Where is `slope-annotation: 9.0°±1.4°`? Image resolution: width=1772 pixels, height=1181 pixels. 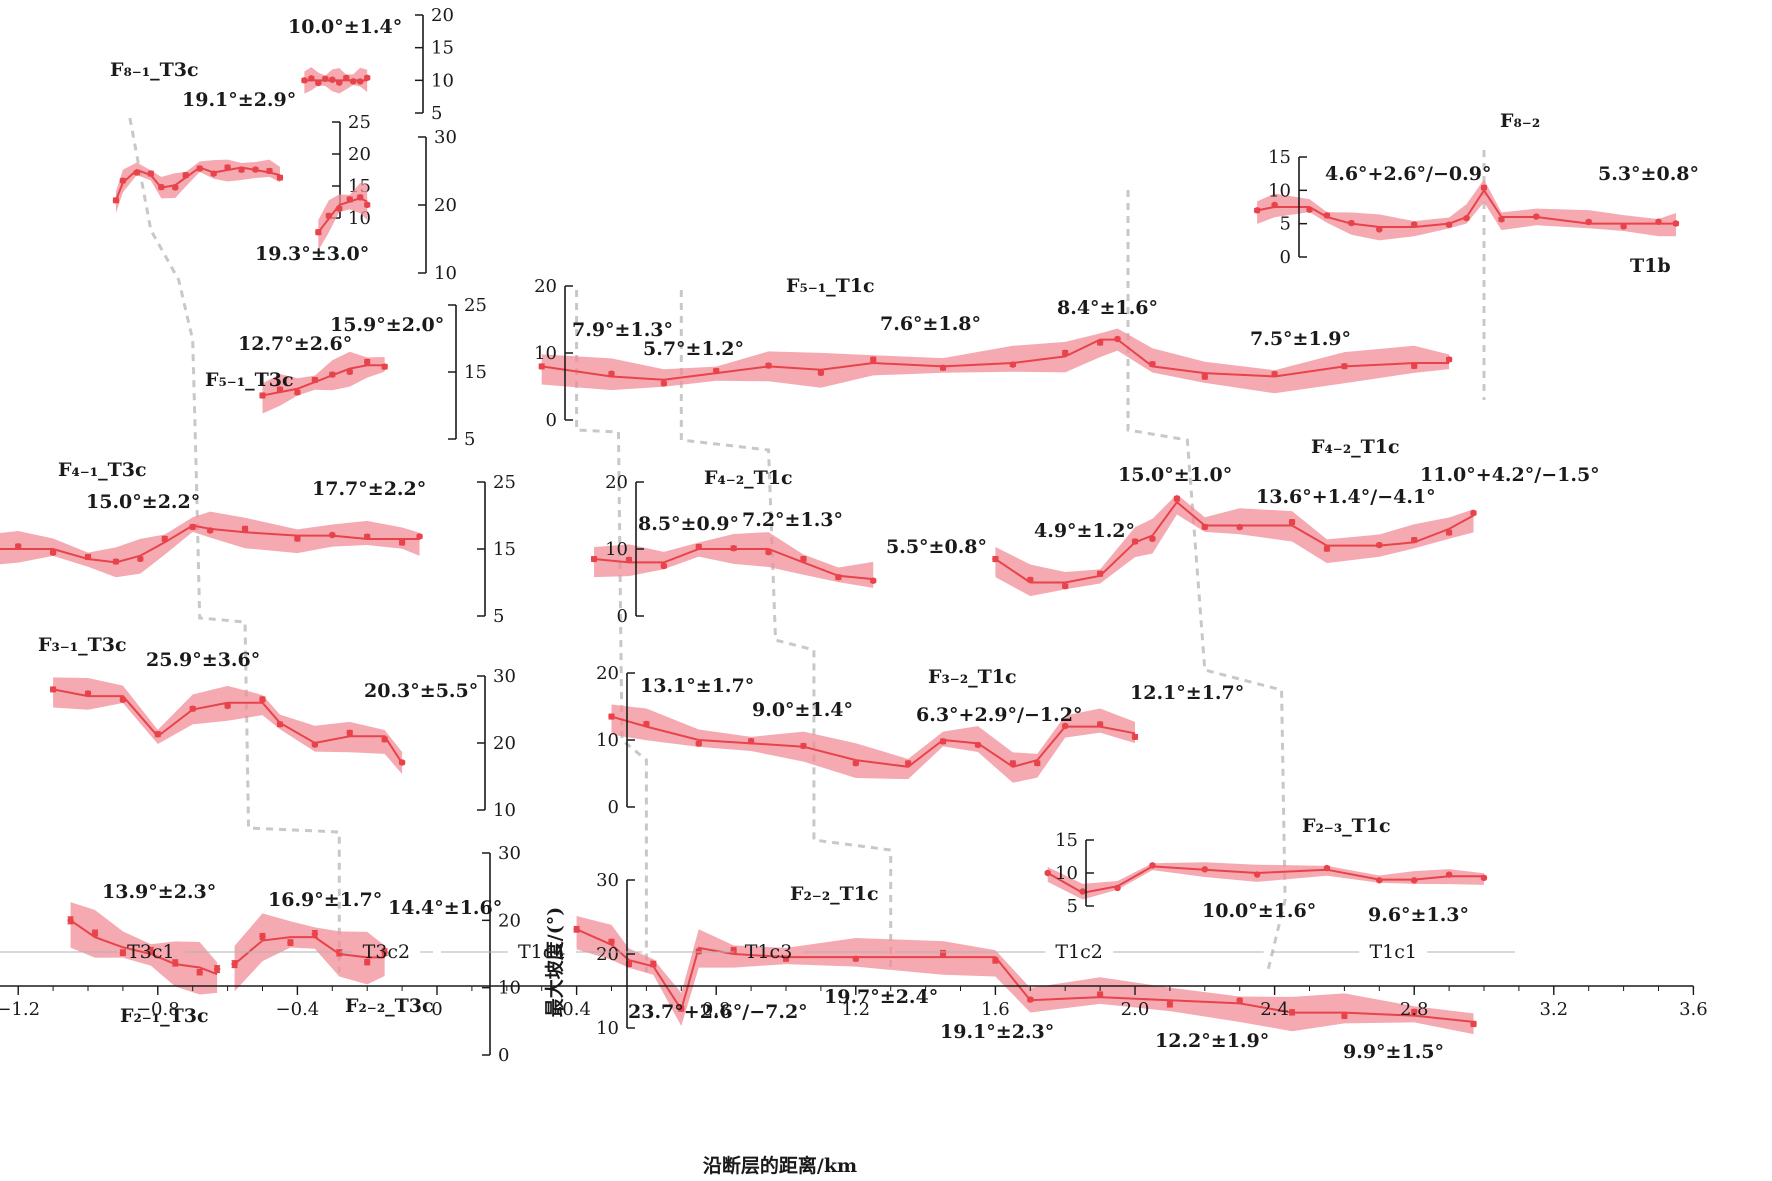
slope-annotation: 9.0°±1.4° is located at coordinates (802, 710).